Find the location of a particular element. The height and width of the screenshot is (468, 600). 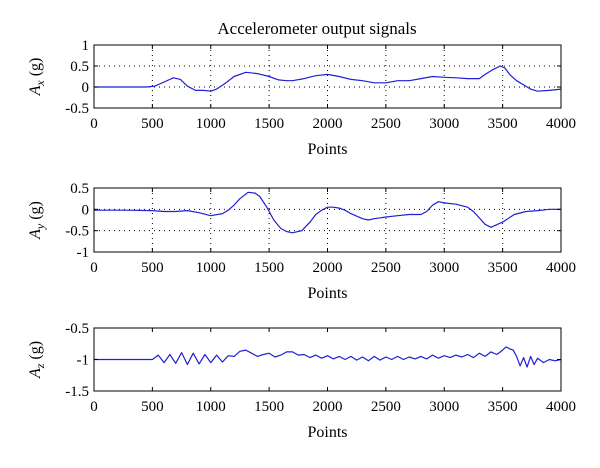

y-axis-title: Az (g) is located at coordinates (37, 360).